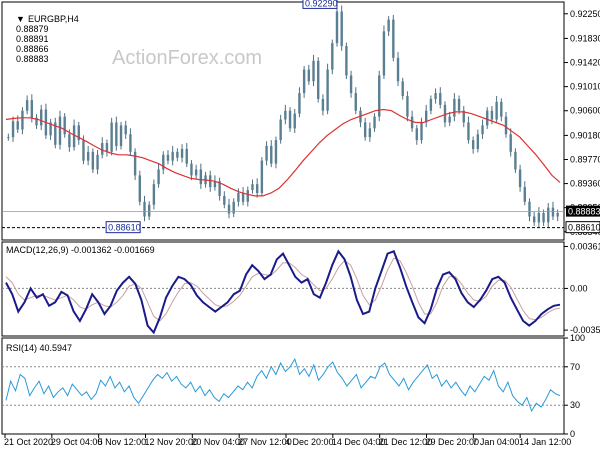  I want to click on xtick-label: 21 Dec 12:00, so click(406, 442).